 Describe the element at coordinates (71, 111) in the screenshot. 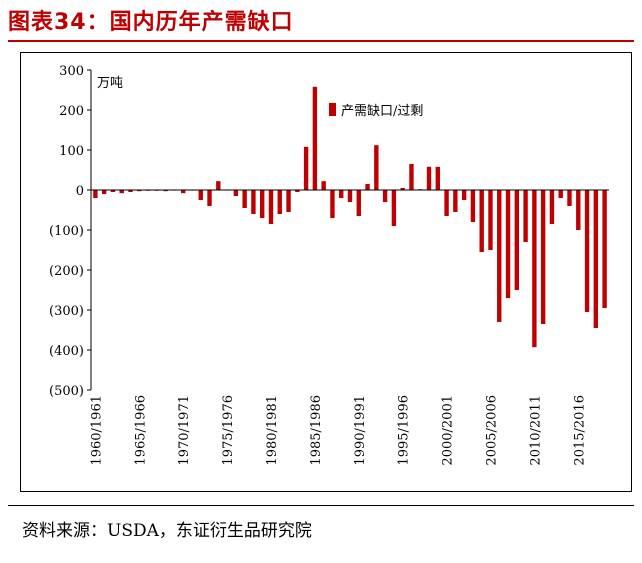

I see `y-tick-label: 200` at that location.